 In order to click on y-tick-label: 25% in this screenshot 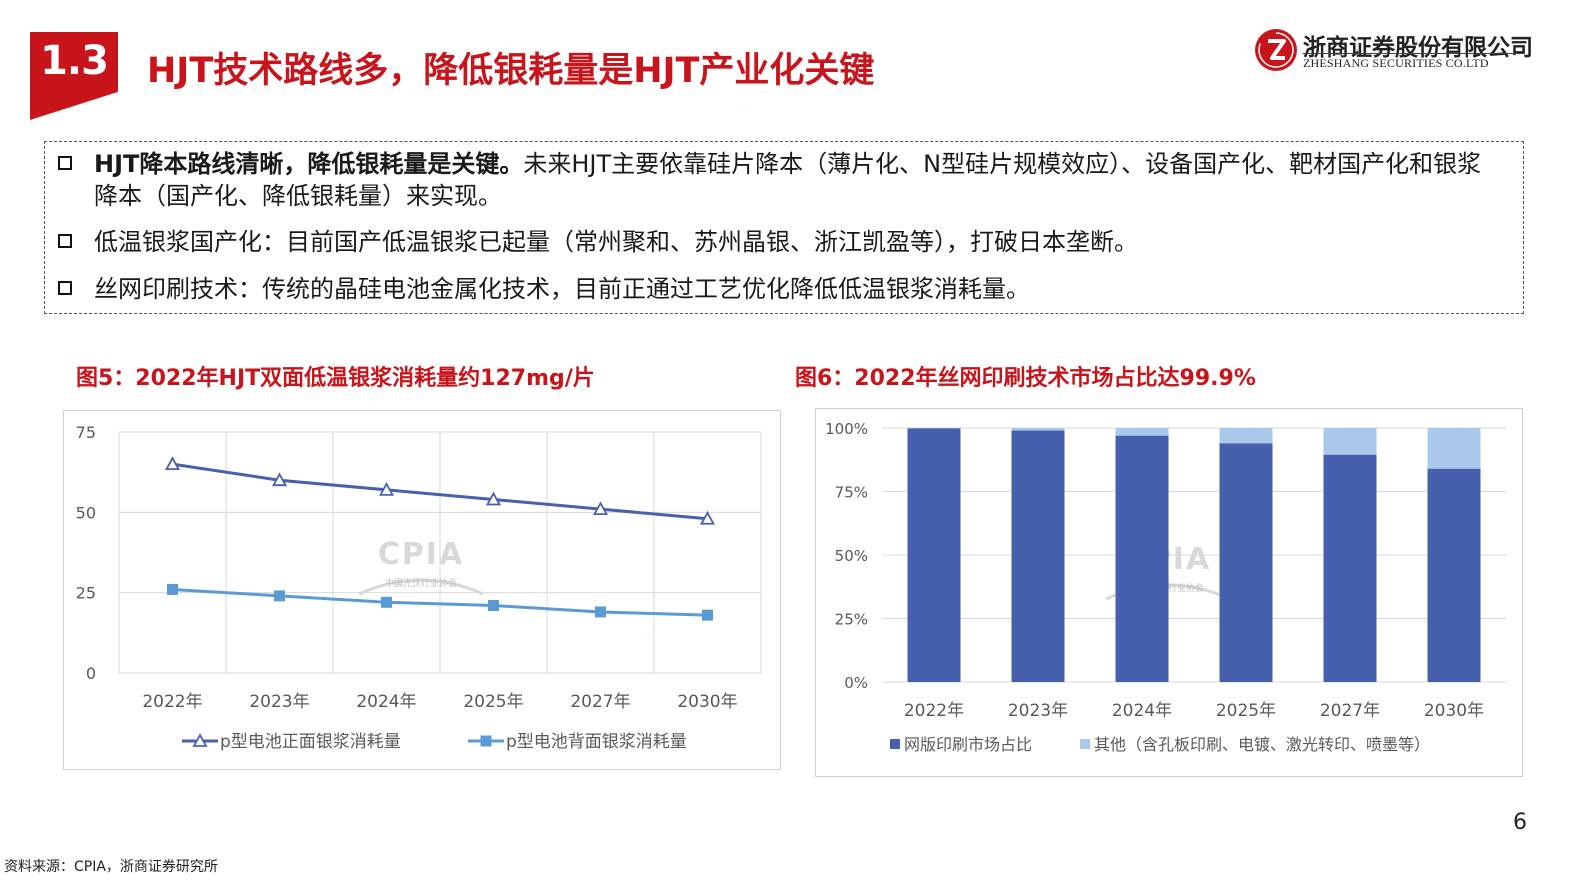, I will do `click(851, 620)`.